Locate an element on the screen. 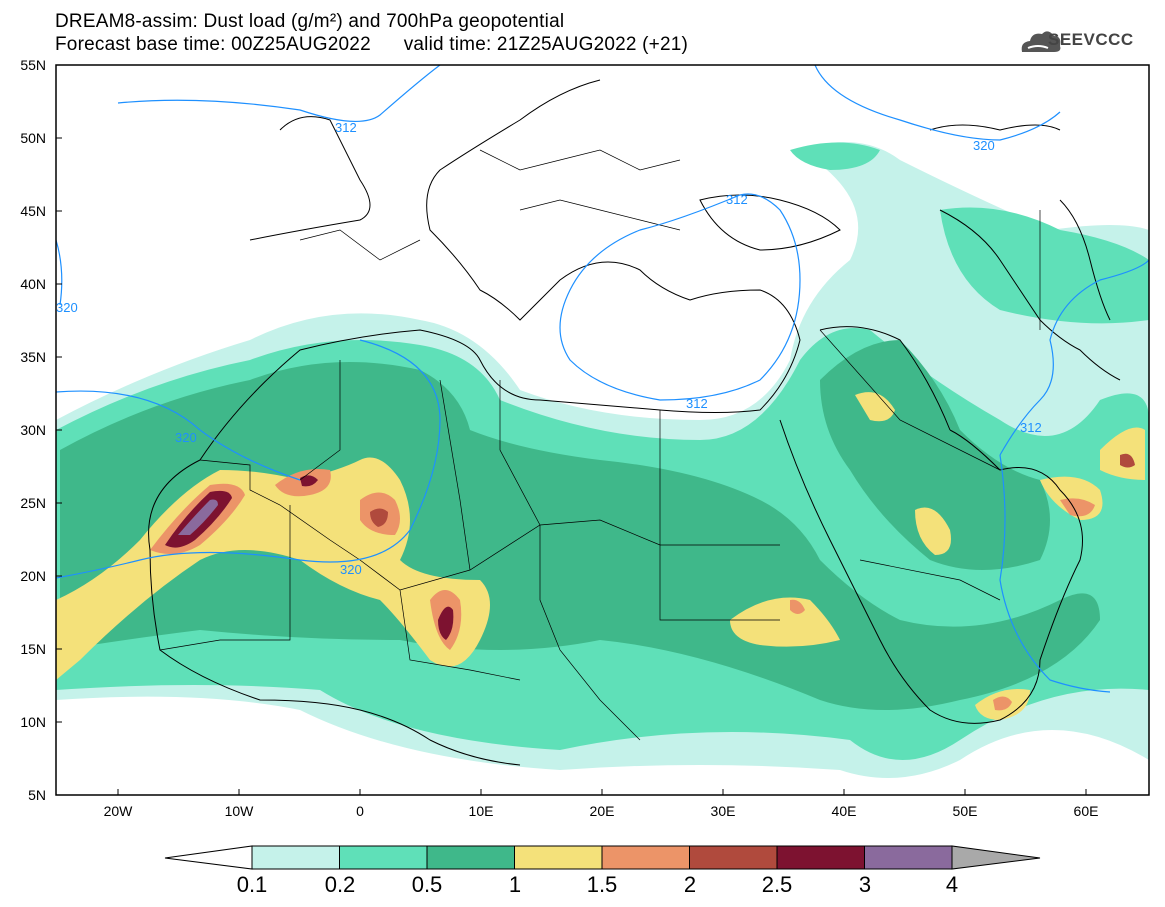 The image size is (1165, 907). lat-label: 20N is located at coordinates (33, 576).